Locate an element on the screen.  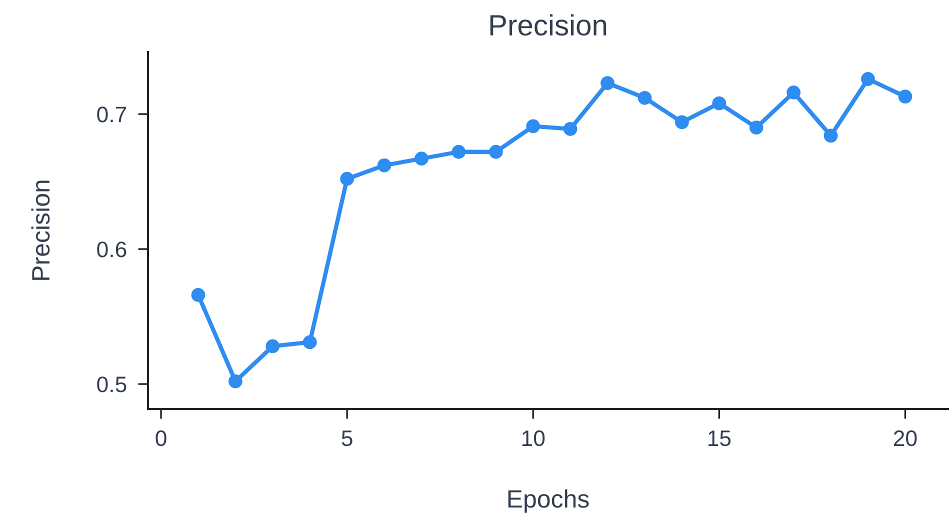
y-tick-label: 0.7 is located at coordinates (111, 114).